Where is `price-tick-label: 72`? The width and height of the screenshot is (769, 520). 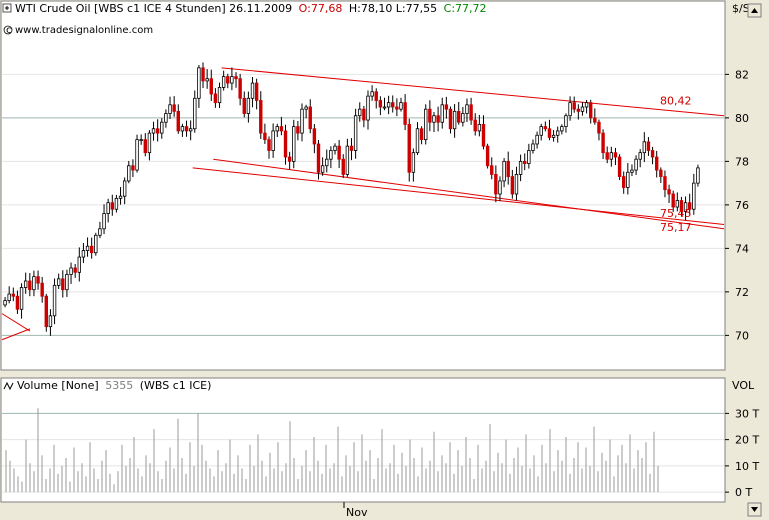 price-tick-label: 72 is located at coordinates (742, 292).